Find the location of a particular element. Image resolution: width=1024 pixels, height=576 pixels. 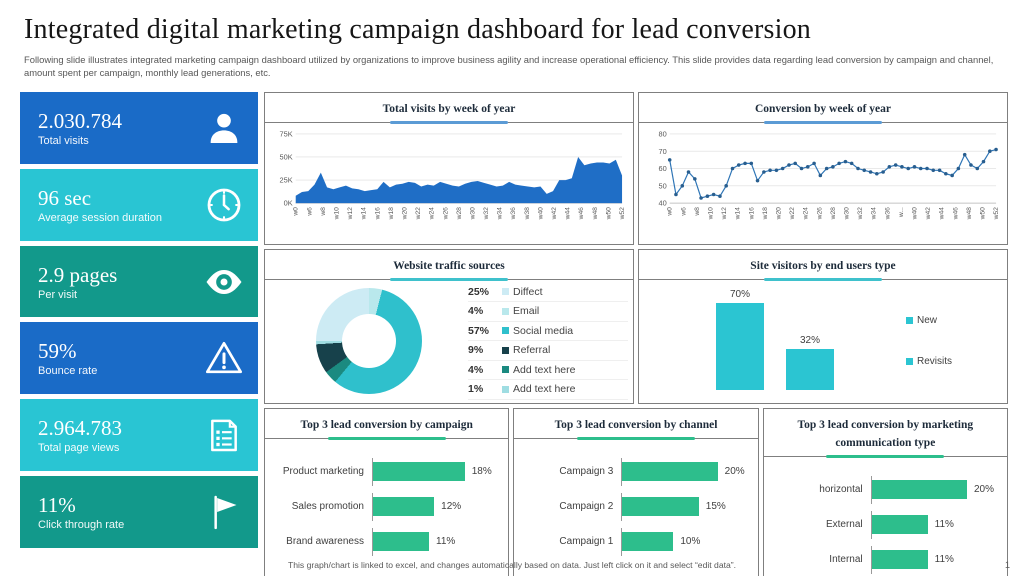

kpi-label: Average session duration is located at coordinates (100, 217).